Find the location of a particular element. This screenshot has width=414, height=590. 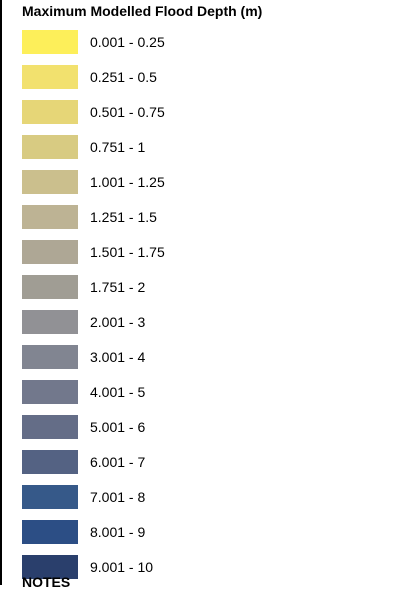

legend-range-label: 0.001 - 0.25 is located at coordinates (127, 42).